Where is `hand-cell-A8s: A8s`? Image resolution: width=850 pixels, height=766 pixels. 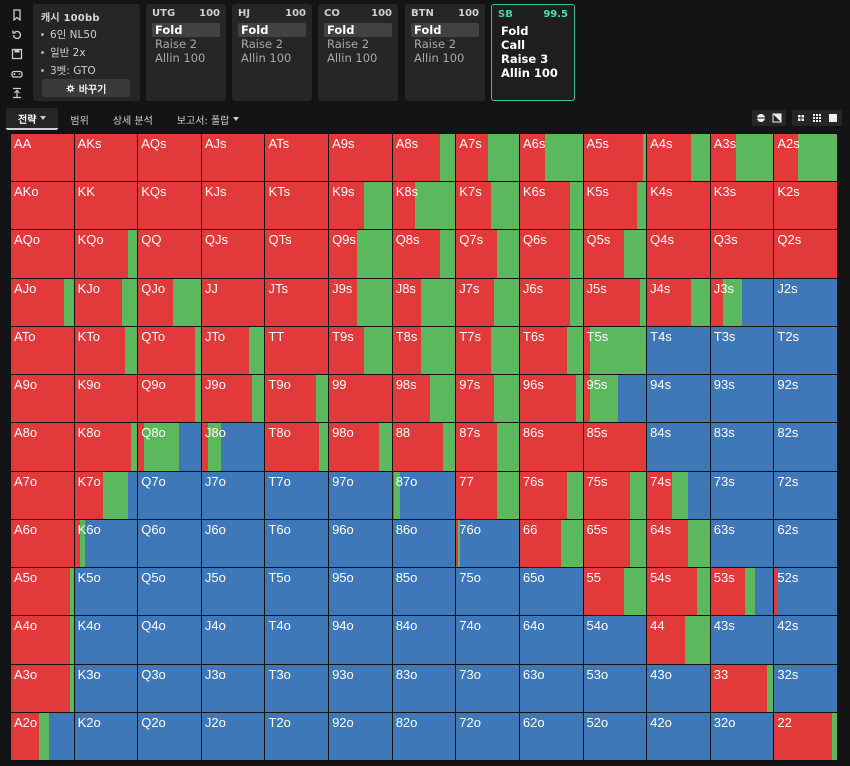 hand-cell-A8s: A8s is located at coordinates (424, 158).